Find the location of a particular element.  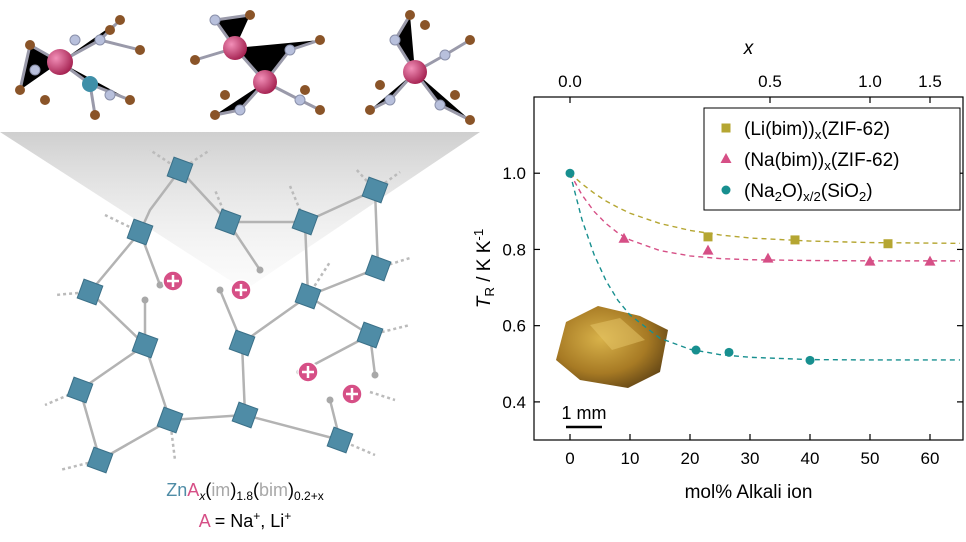

x-tick-label: 0 is located at coordinates (569, 458).